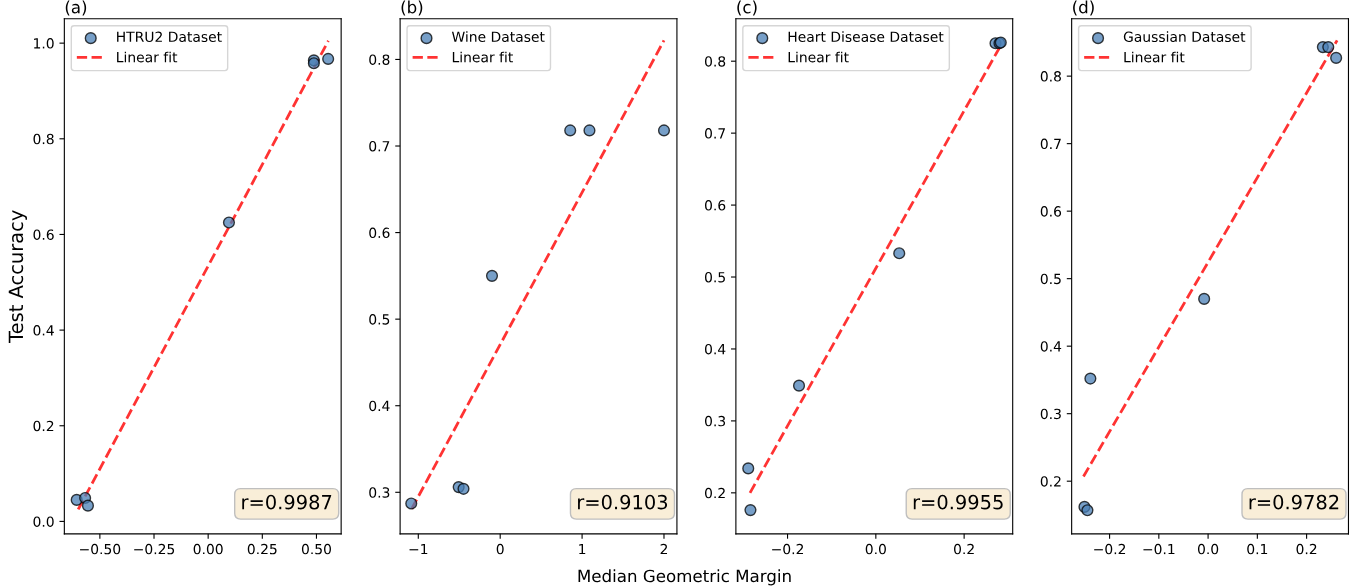 The width and height of the screenshot is (1369, 586). Describe the element at coordinates (623, 502) in the screenshot. I see `annotation: r=0.9103` at that location.